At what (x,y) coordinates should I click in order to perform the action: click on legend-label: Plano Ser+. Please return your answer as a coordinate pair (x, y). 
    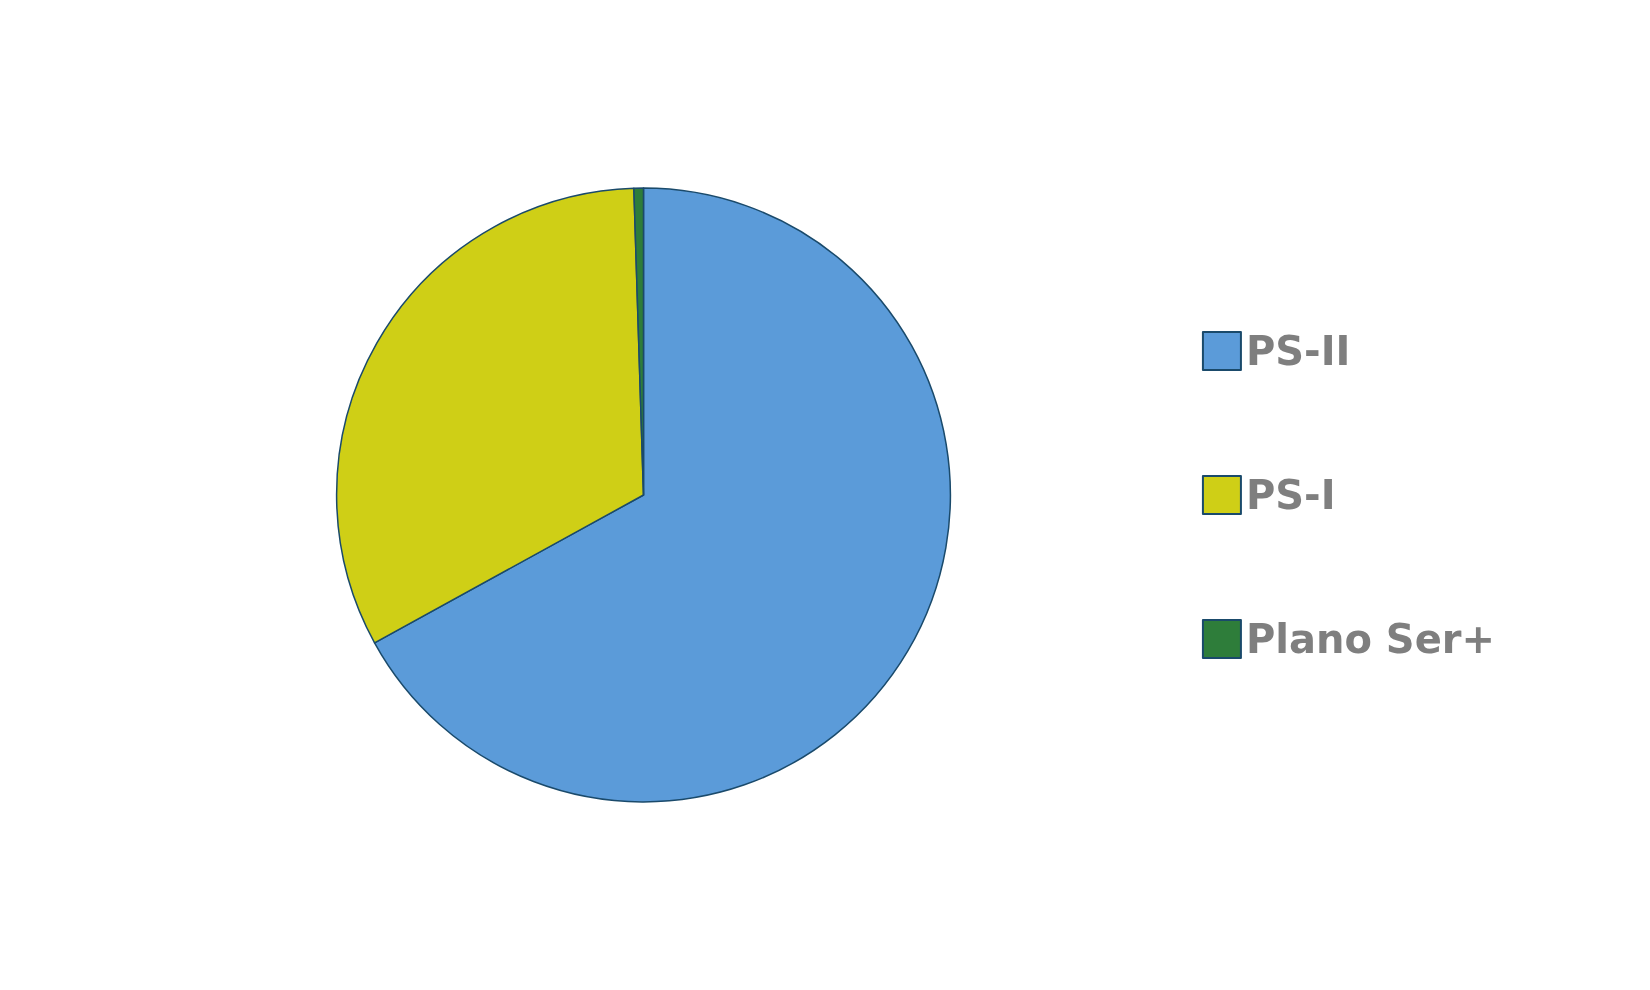
    Looking at the image, I should click on (1370, 639).